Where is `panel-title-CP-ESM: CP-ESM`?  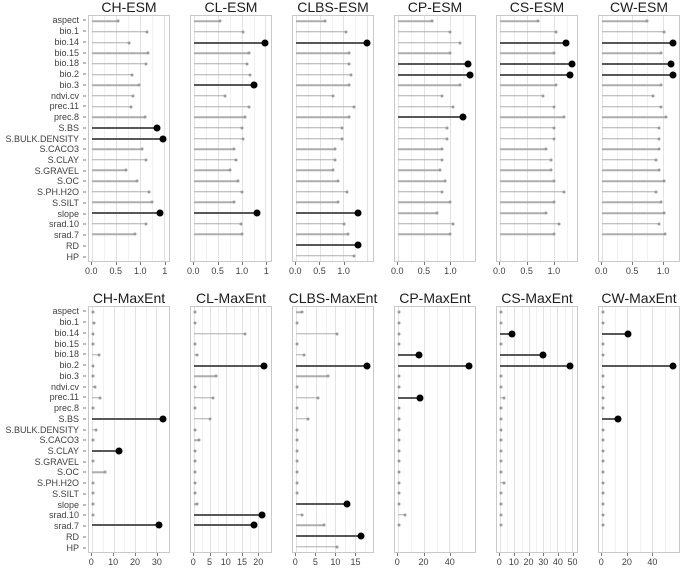 panel-title-CP-ESM: CP-ESM is located at coordinates (435, 7).